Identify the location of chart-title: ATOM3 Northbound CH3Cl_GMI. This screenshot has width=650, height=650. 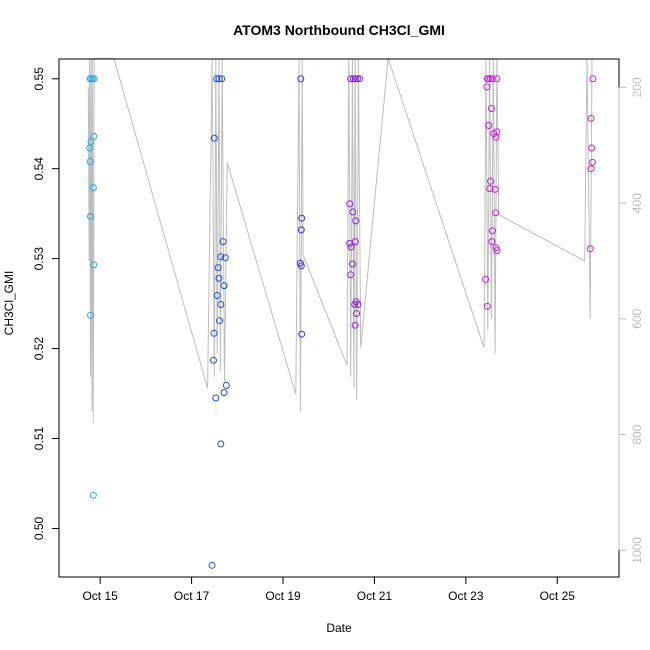
(339, 30).